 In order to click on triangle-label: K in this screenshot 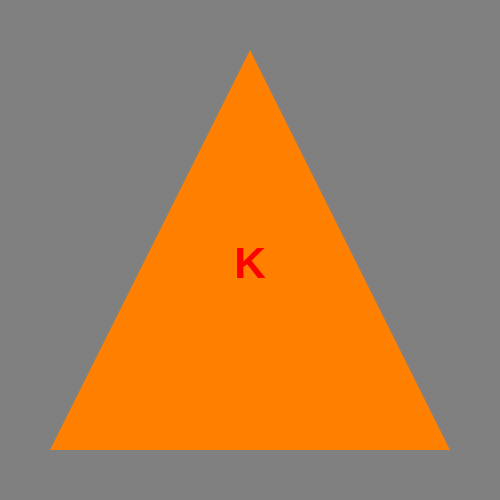, I will do `click(250, 263)`.